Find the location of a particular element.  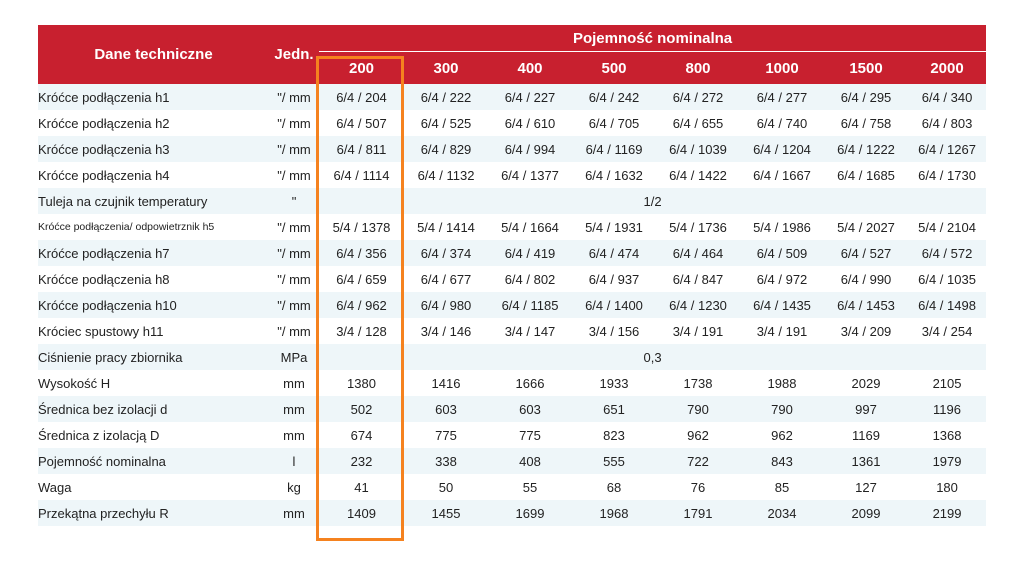

cell-capacity-200: 6/4 / 507 is located at coordinates (361, 123).